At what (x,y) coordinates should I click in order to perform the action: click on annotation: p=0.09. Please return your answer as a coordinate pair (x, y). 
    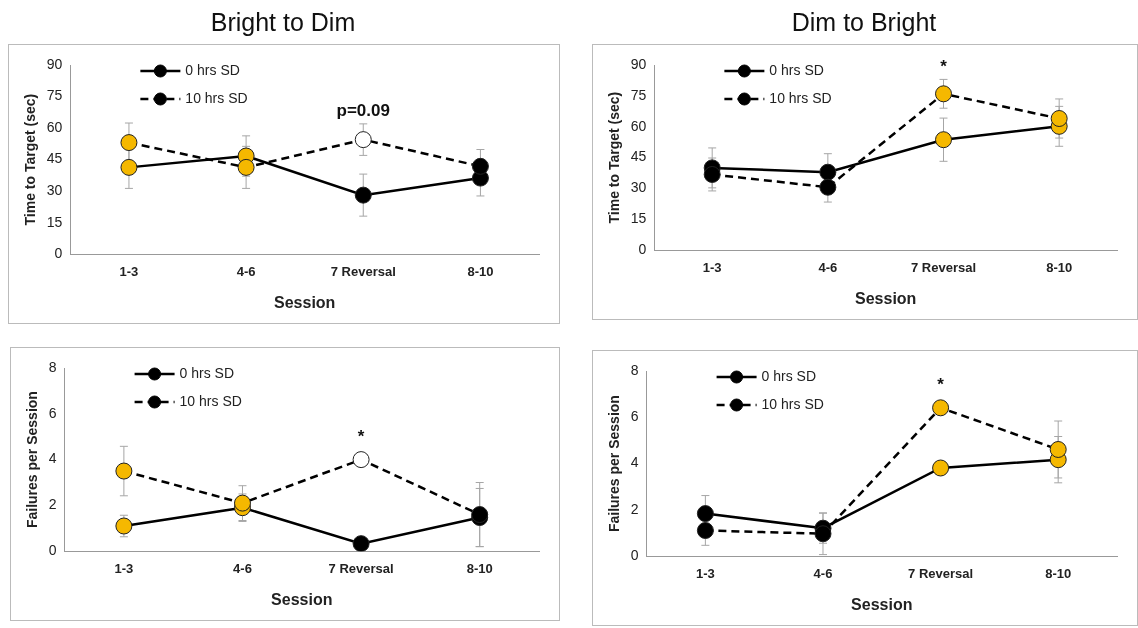
    Looking at the image, I should click on (363, 111).